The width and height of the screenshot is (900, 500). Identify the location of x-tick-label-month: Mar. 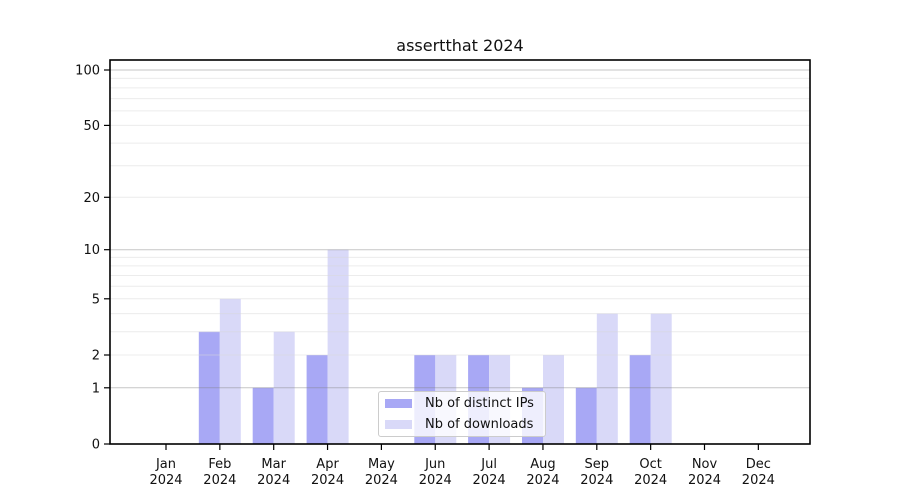
(273, 464).